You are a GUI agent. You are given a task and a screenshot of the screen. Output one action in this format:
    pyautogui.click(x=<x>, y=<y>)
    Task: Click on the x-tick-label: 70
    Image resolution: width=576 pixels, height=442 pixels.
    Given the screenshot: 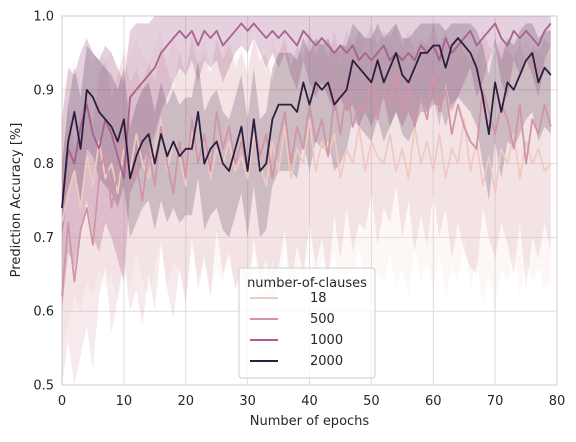 What is the action you would take?
    pyautogui.click(x=495, y=401)
    